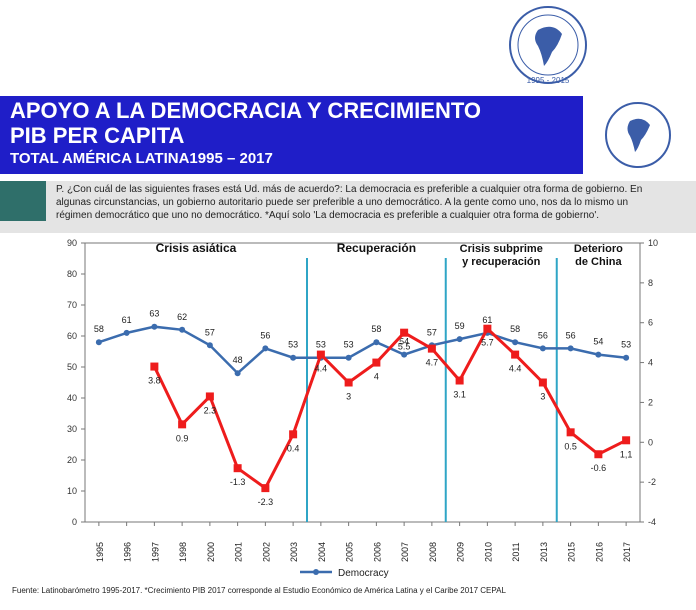 This screenshot has width=696, height=610. I want to click on gdp-growth-data-label: 4, so click(376, 377).